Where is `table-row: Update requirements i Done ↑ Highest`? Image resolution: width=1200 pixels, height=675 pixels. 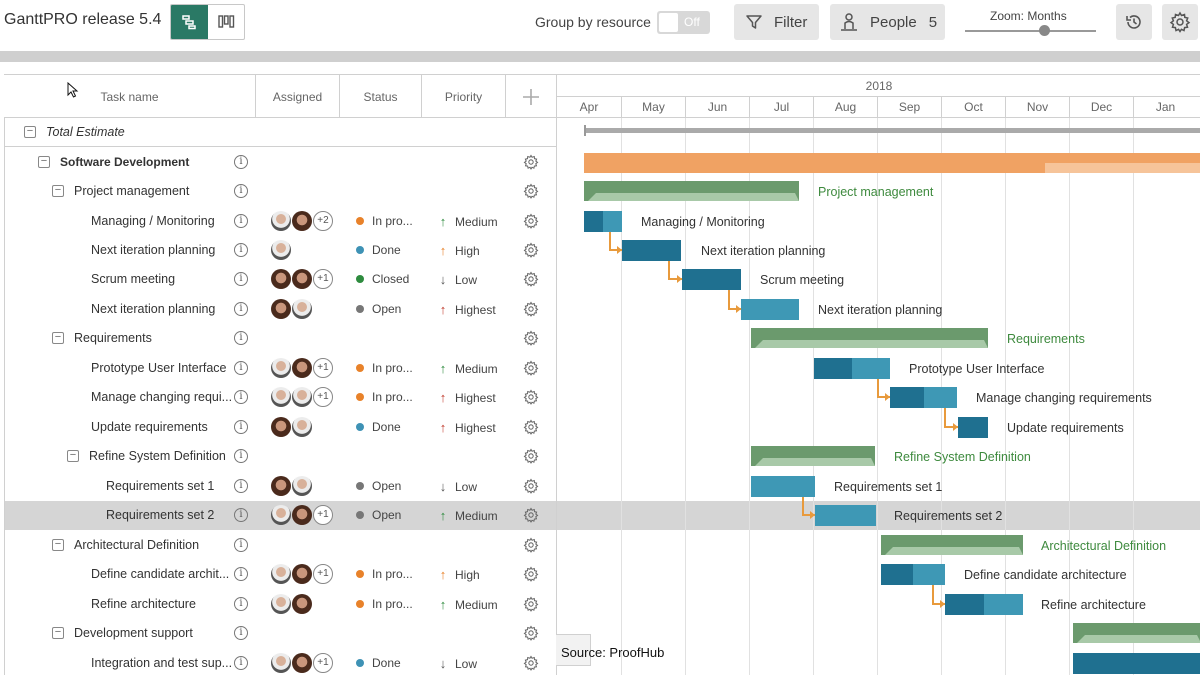
table-row: Update requirements i Done ↑ Highest is located at coordinates (281, 427).